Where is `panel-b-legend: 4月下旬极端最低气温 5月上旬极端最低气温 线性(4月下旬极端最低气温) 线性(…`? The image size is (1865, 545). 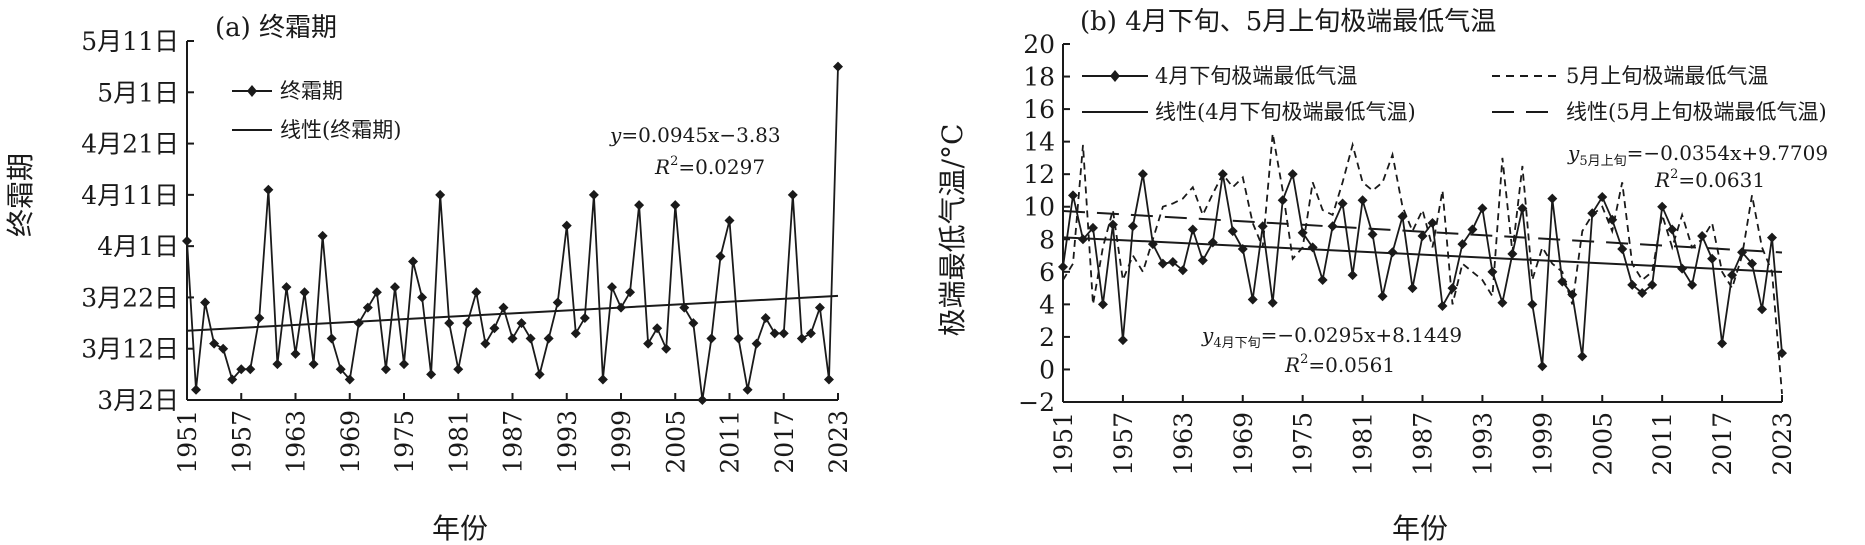
panel-b-legend: 4月下旬极端最低气温 5月上旬极端最低气温 线性(4月下旬极端最低气温) 线性(… is located at coordinates (1454, 94).